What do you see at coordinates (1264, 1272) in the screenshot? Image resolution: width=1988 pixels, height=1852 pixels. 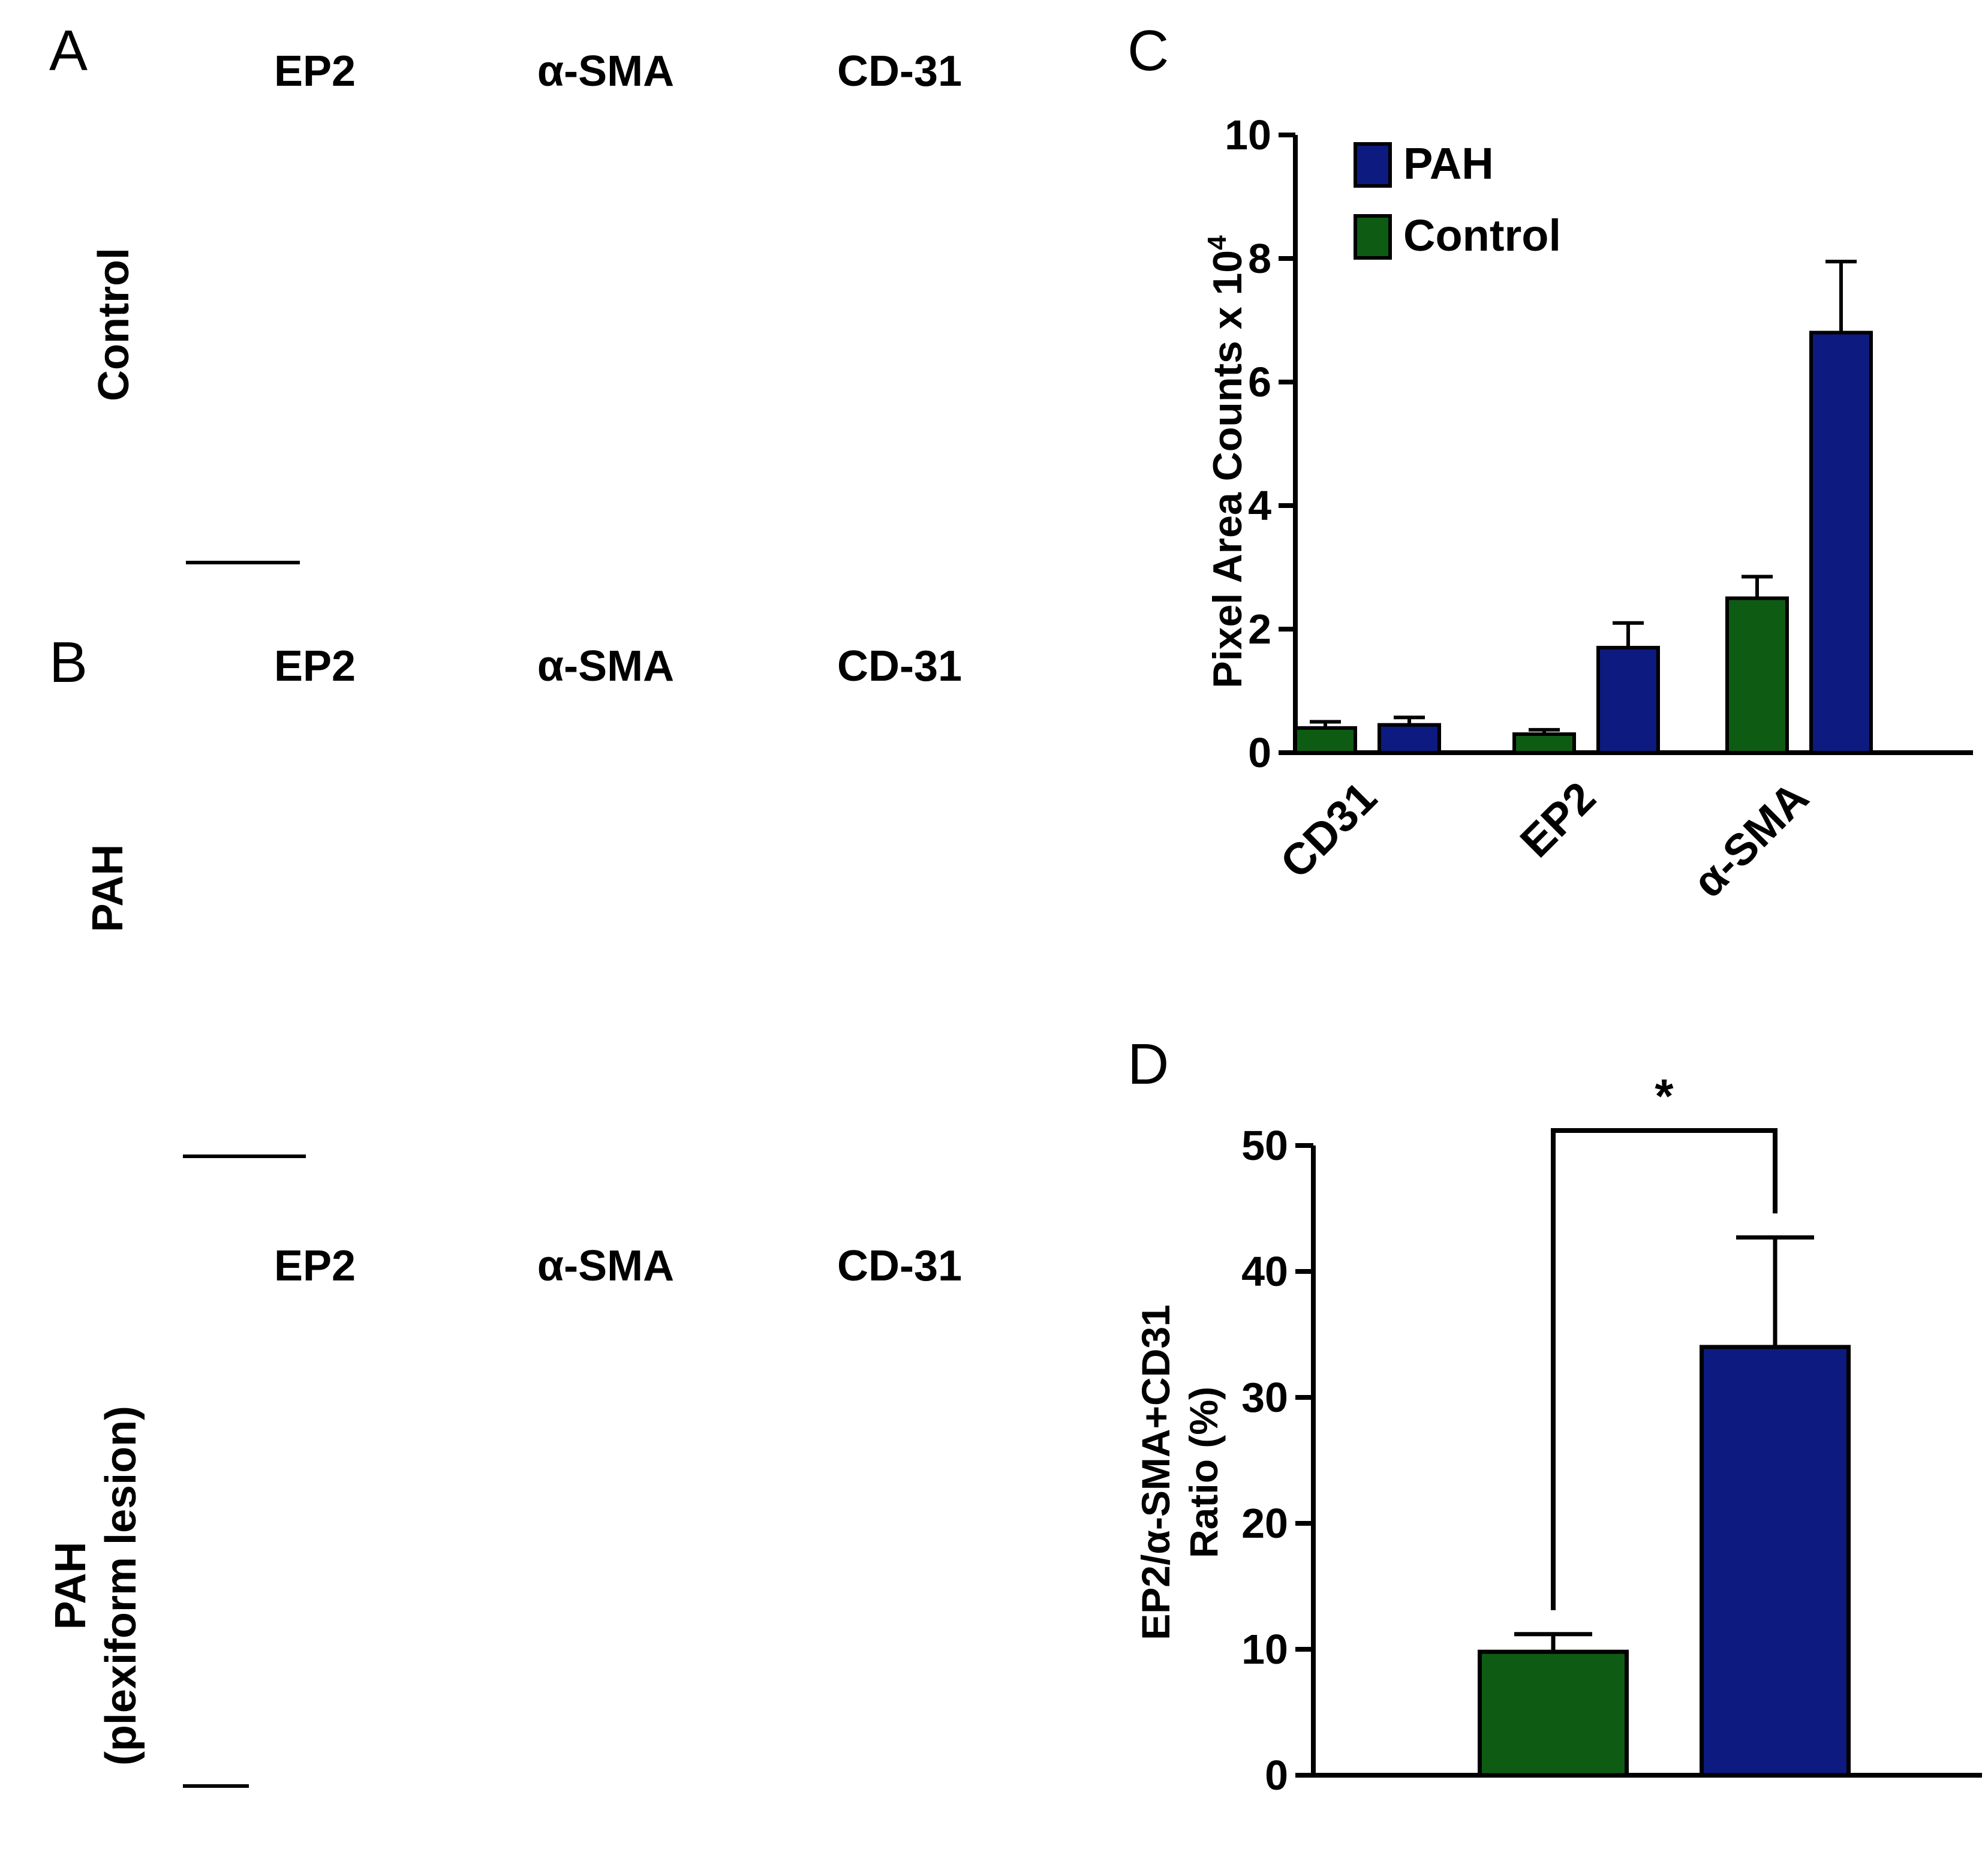 I see `y-tick-label: 40` at bounding box center [1264, 1272].